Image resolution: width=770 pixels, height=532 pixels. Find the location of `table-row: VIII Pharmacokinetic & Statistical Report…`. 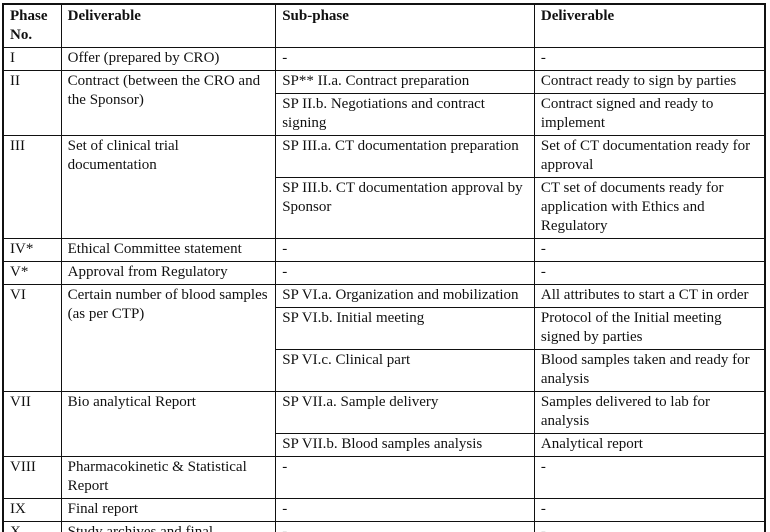

table-row: VIII Pharmacokinetic & Statistical Report… is located at coordinates (384, 477).